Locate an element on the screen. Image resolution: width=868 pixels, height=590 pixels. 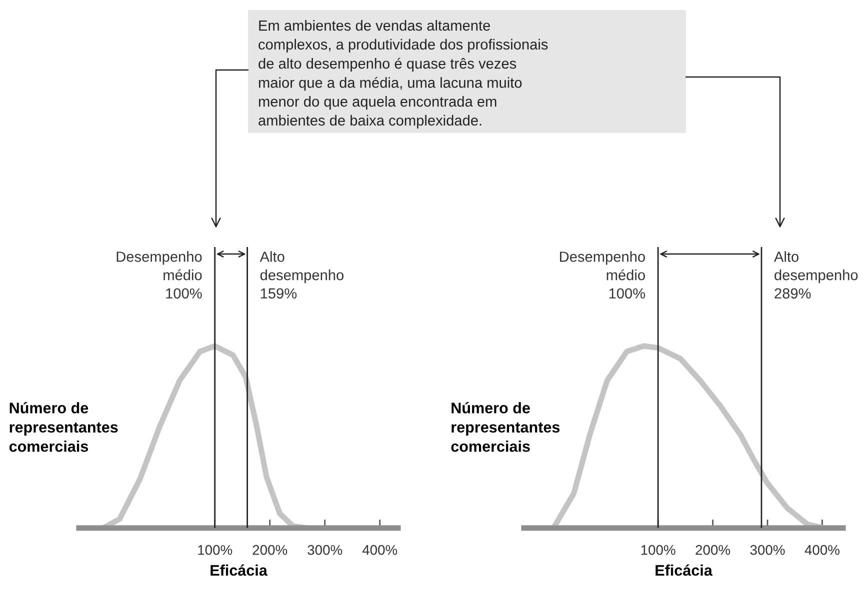
text: Em ambientes de vendas altamente complexos, a produtividade dos profissionais de alto desempenho é quase três vezes maior que a da média, uma lacuna muito menor do que aquela encontrada em ambientes de baixa complexidade. is located at coordinates (403, 74).